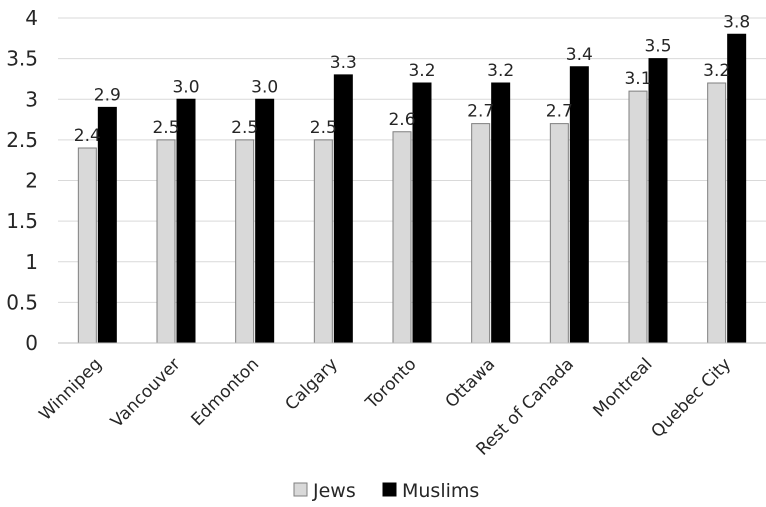 The height and width of the screenshot is (507, 766). I want to click on bar-muslims-vancouver, so click(186, 221).